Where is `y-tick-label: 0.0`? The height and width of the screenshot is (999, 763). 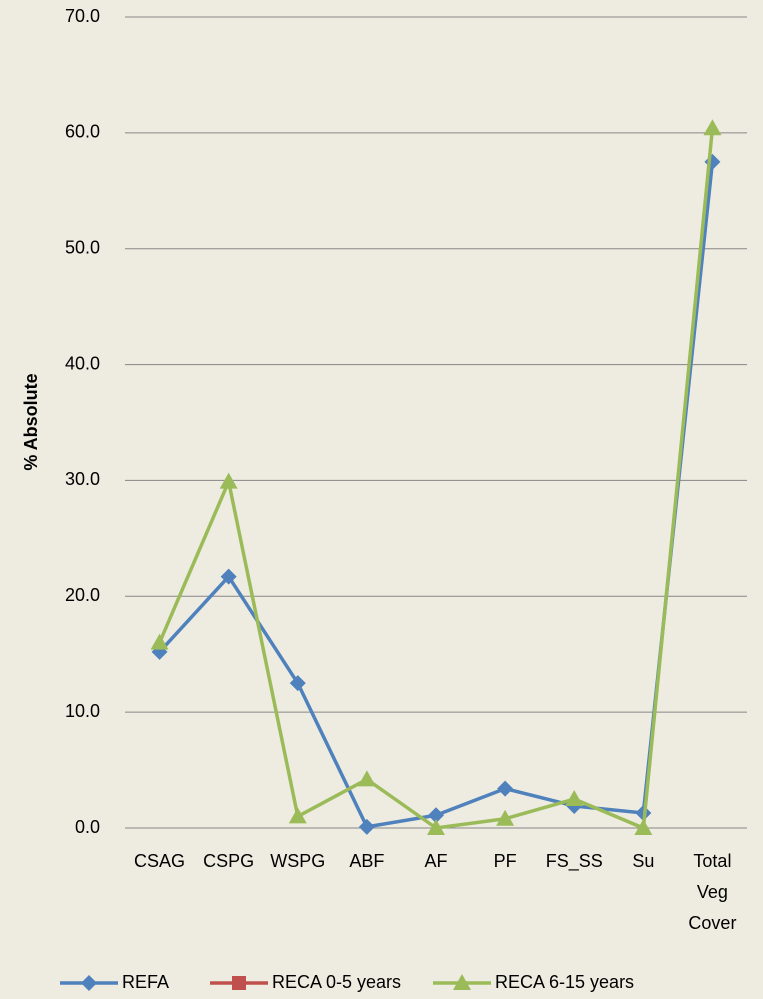
y-tick-label: 0.0 is located at coordinates (87, 827).